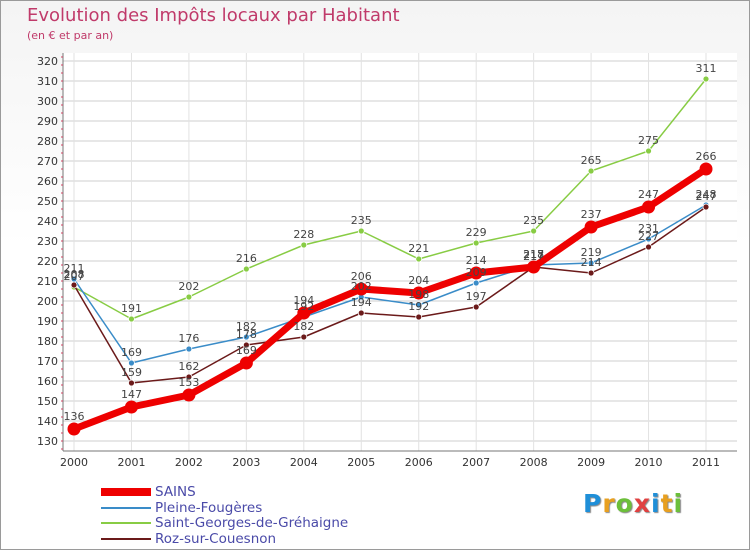 The width and height of the screenshot is (750, 550). Describe the element at coordinates (47, 281) in the screenshot. I see `y-tick-label: 210` at that location.